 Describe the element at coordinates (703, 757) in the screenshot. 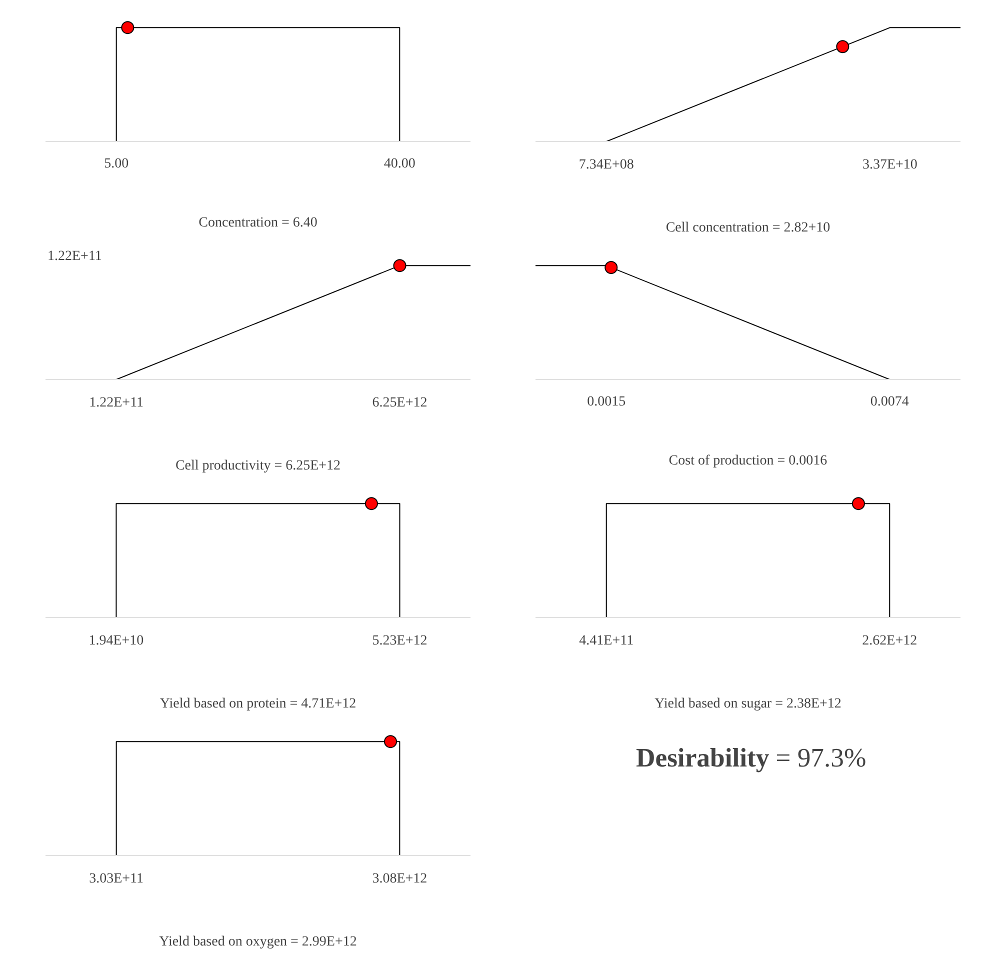

I see `text: Desirability` at that location.